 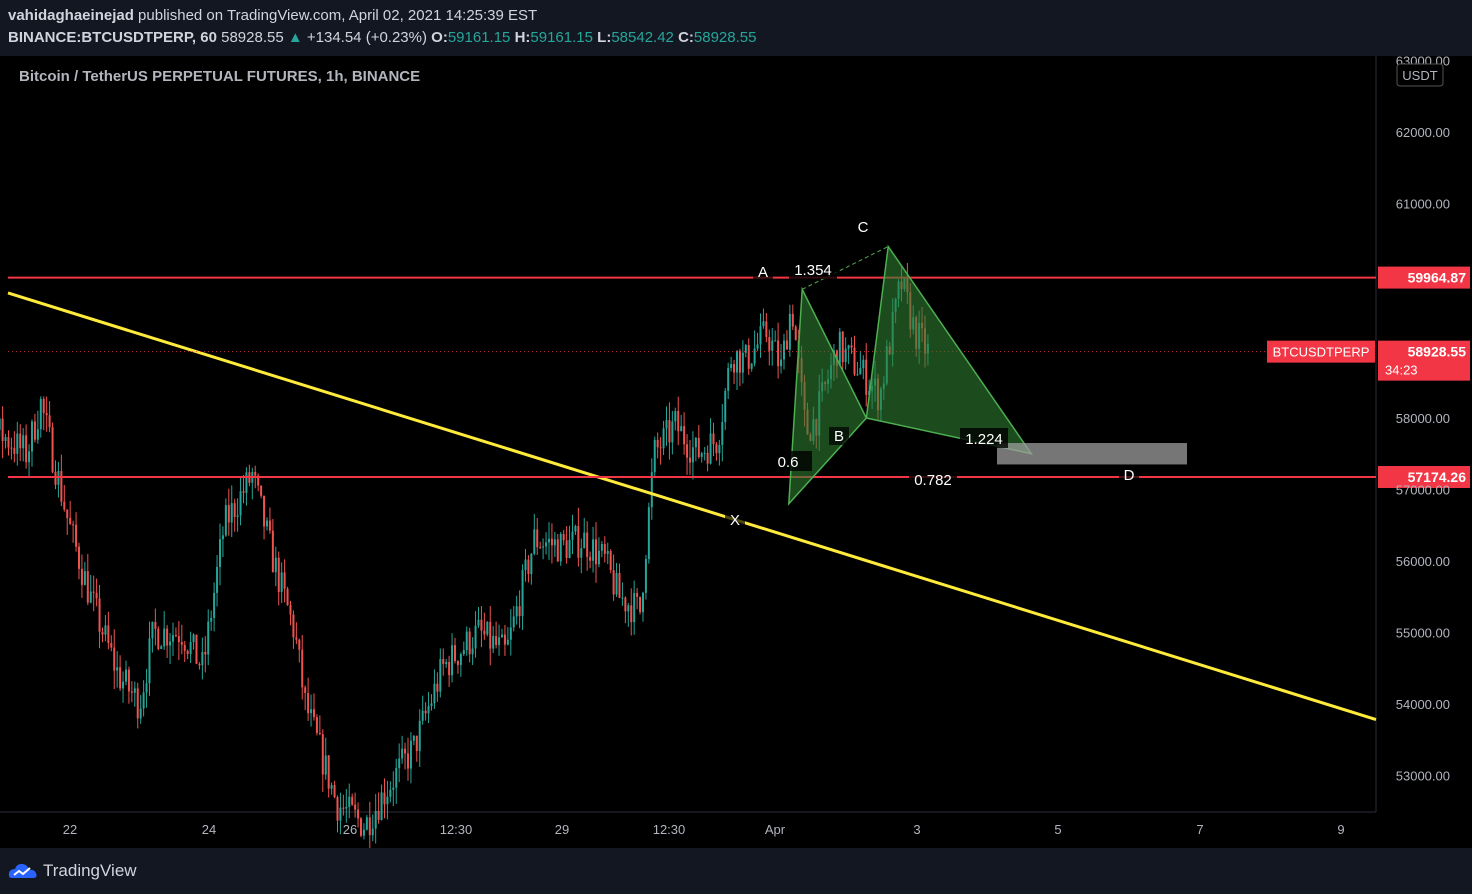 I want to click on pattern-ac-line, so click(x=845, y=268).